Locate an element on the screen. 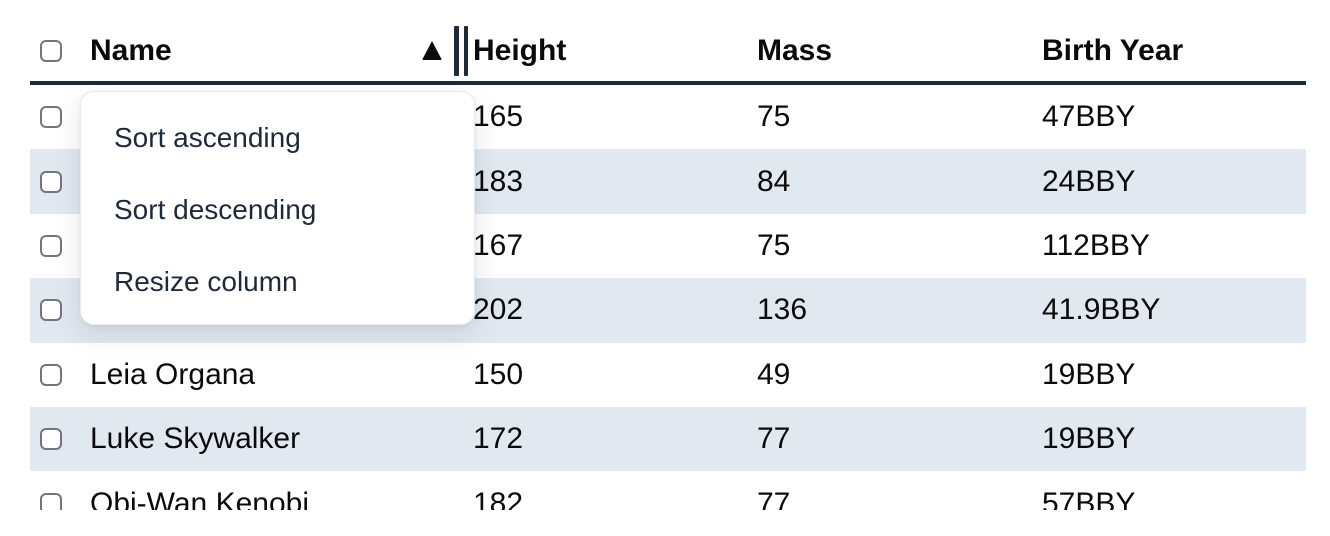 The width and height of the screenshot is (1330, 536). menu-item-sort-ascending: Sort ascending is located at coordinates (207, 137).